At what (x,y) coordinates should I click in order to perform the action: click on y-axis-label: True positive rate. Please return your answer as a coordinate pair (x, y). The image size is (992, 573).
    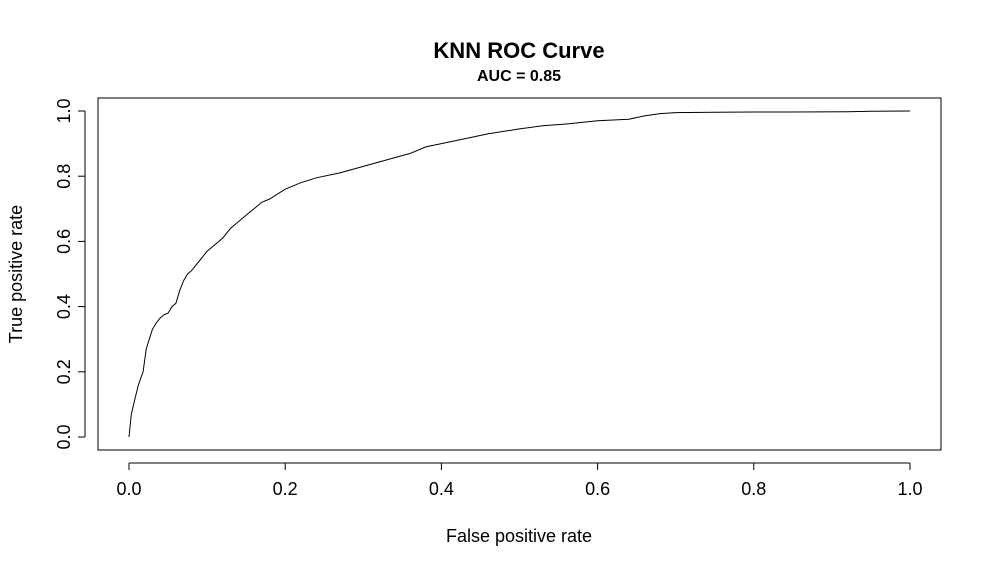
    Looking at the image, I should click on (16, 274).